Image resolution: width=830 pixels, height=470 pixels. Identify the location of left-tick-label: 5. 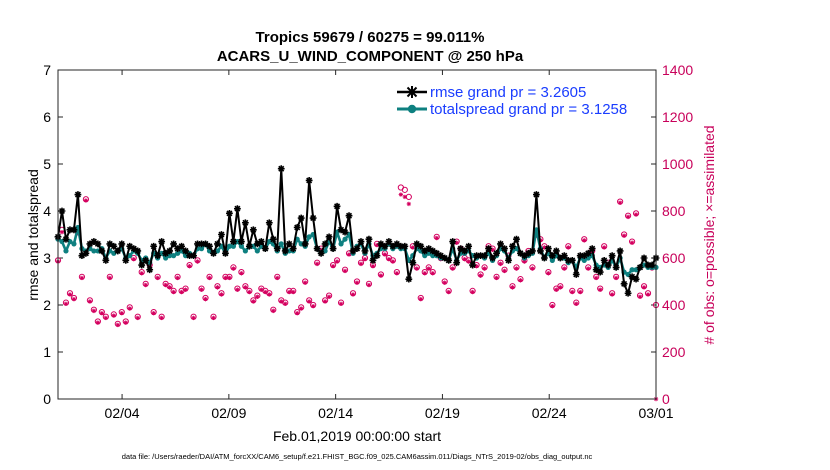
(47, 164).